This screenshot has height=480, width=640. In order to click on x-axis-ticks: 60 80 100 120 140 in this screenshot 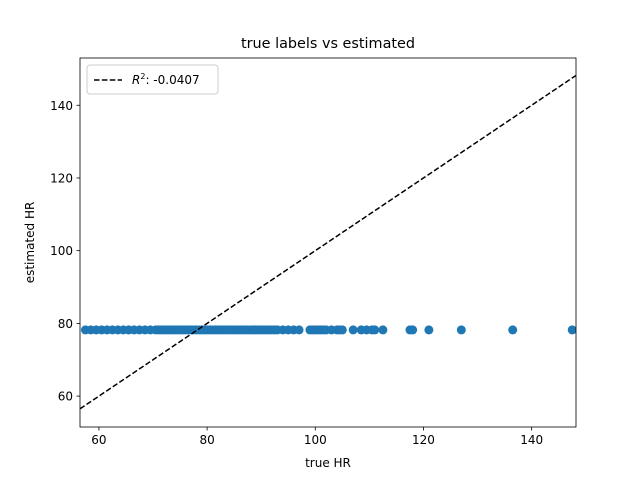, I will do `click(317, 437)`.